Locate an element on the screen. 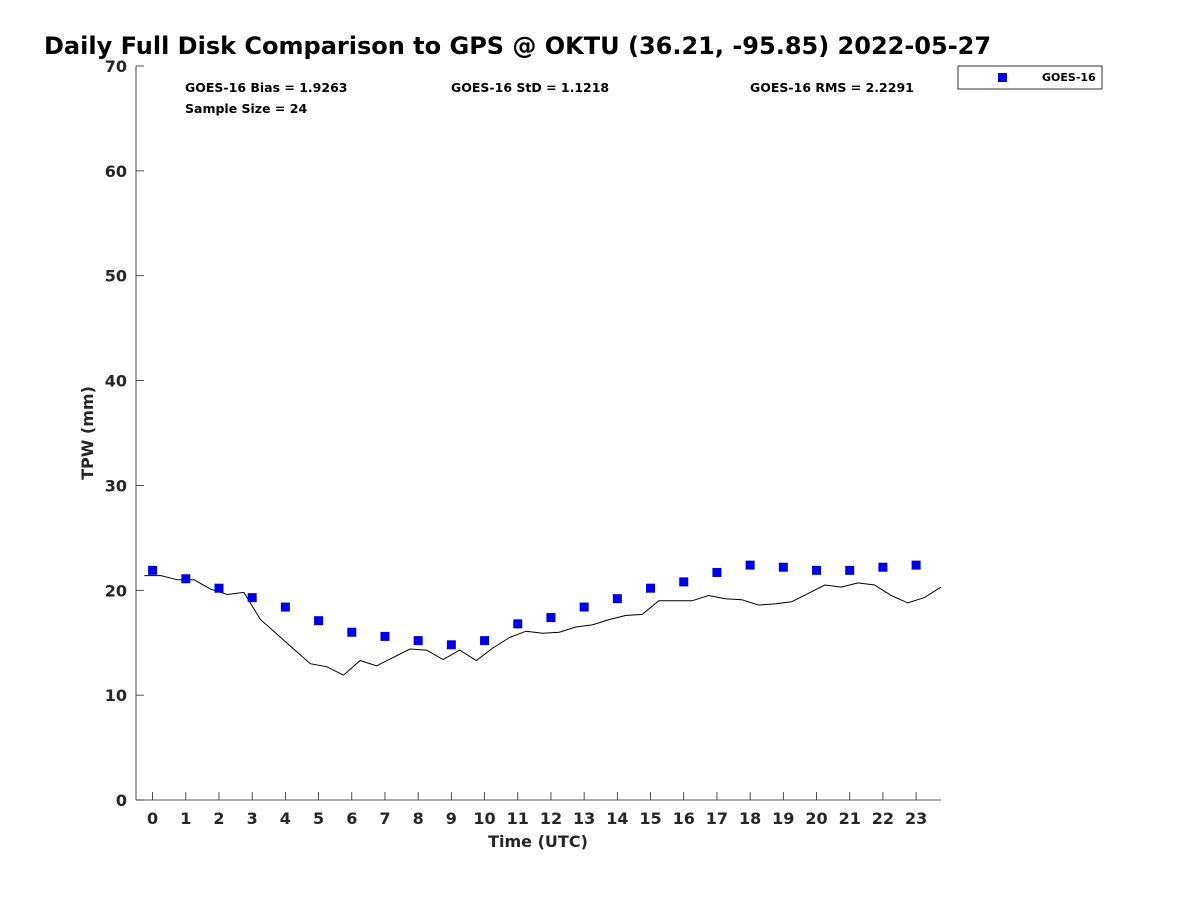 The image size is (1200, 900). x-tick-label: 4 is located at coordinates (285, 818).